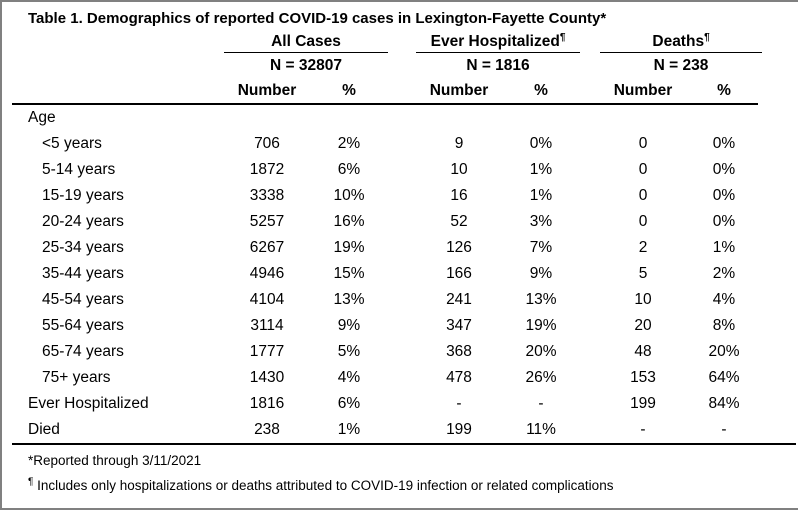  Describe the element at coordinates (724, 299) in the screenshot. I see `deaths-percent-cell: 4%` at that location.